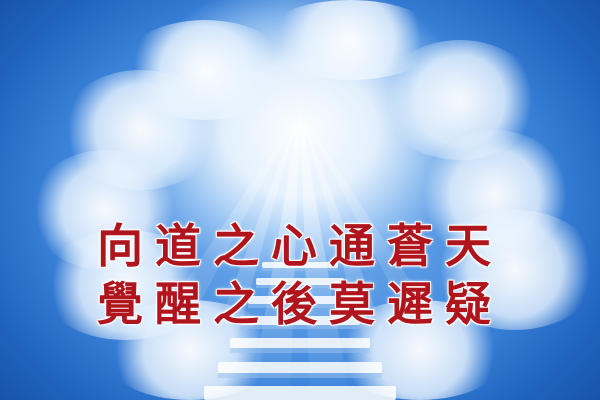  Describe the element at coordinates (300, 304) in the screenshot. I see `calligraphy-line-2: 覺醒之後莫遲疑` at that location.